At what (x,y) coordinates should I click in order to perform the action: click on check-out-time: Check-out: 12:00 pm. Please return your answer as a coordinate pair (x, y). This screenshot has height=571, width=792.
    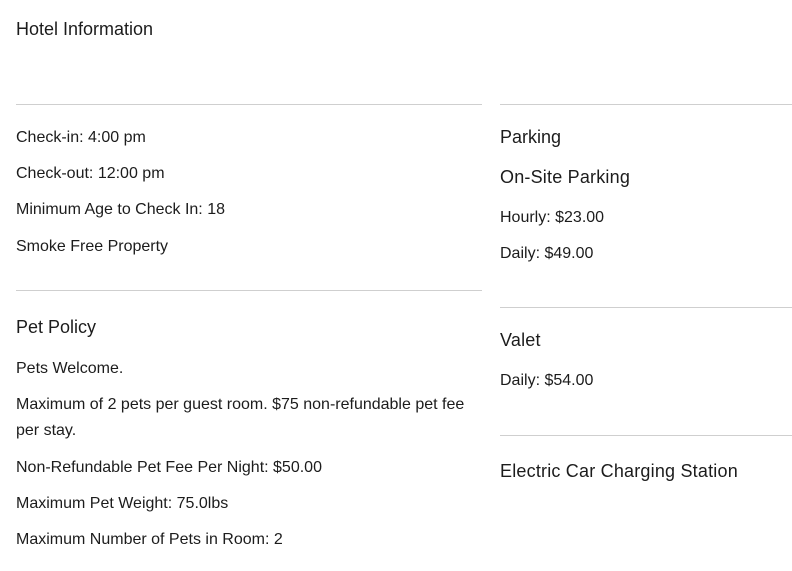
    Looking at the image, I should click on (90, 173).